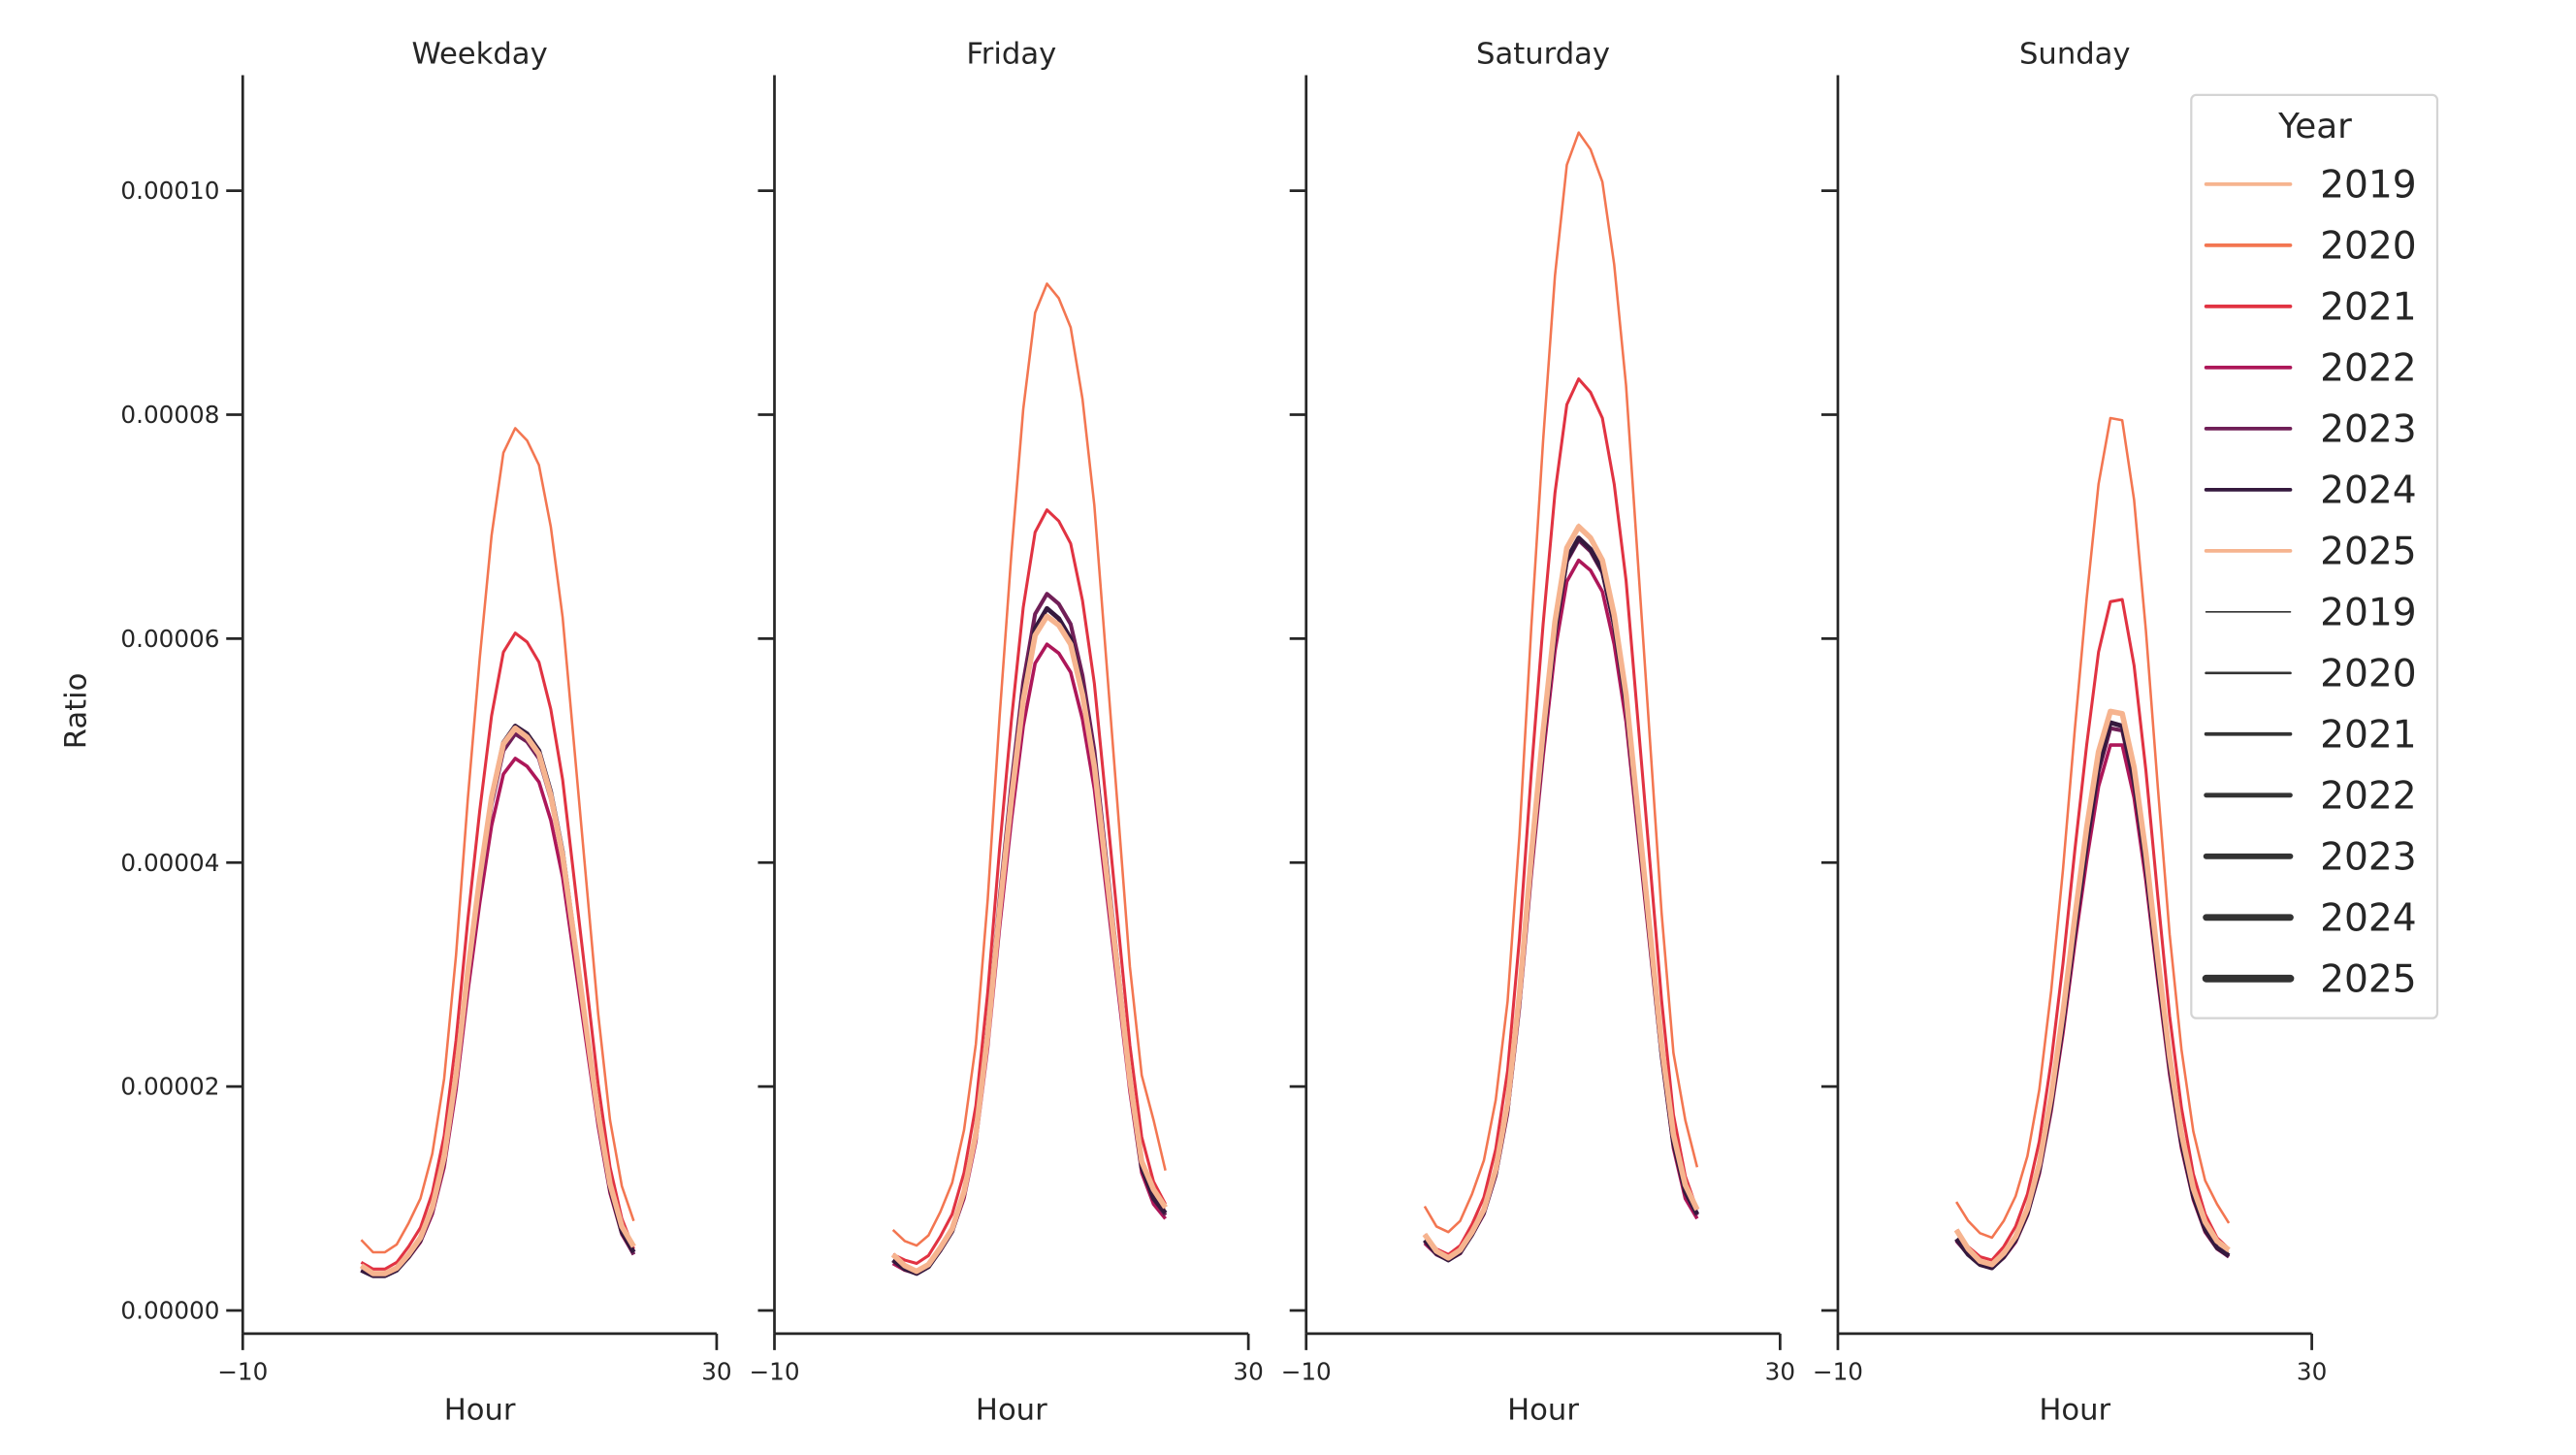 This screenshot has width=2576, height=1455. Describe the element at coordinates (169, 1087) in the screenshot. I see `y-tick-label: 0.00002` at that location.